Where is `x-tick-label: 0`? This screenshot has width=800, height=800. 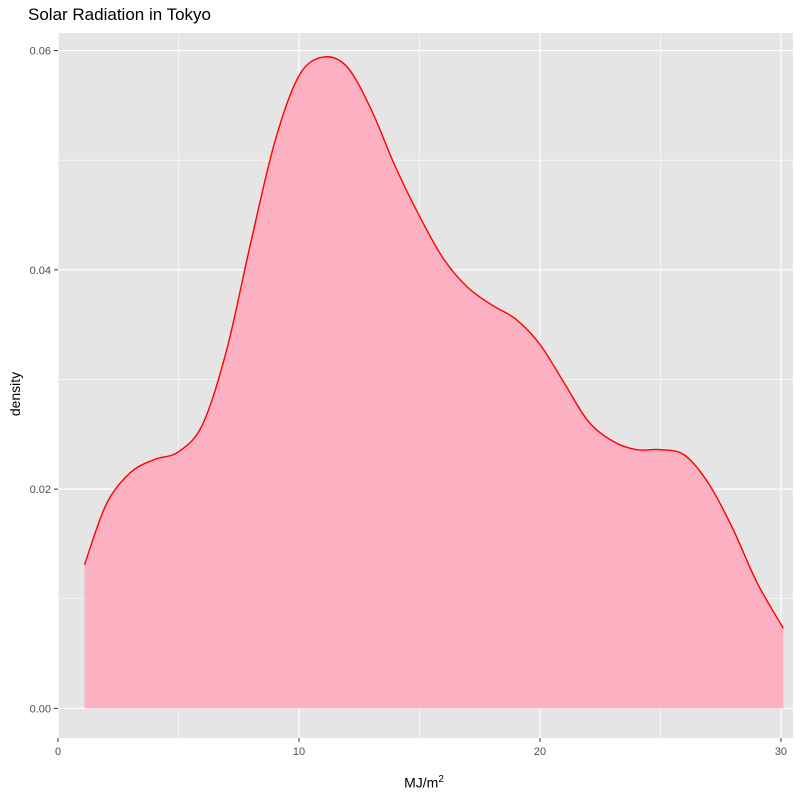 x-tick-label: 0 is located at coordinates (58, 752).